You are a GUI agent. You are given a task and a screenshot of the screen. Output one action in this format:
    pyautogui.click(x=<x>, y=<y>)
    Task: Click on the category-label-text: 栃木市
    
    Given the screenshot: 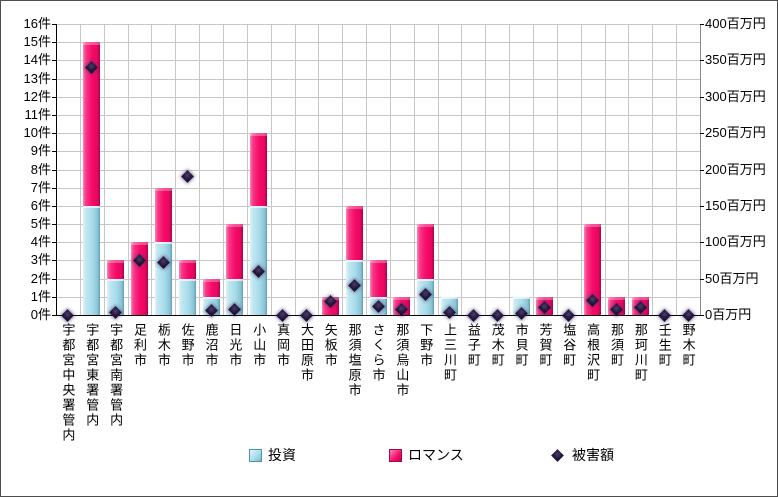 What is the action you would take?
    pyautogui.click(x=163, y=345)
    